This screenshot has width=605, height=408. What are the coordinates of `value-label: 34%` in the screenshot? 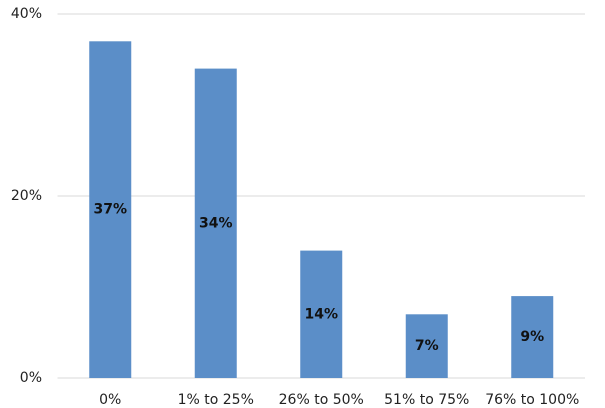 It's located at (216, 223).